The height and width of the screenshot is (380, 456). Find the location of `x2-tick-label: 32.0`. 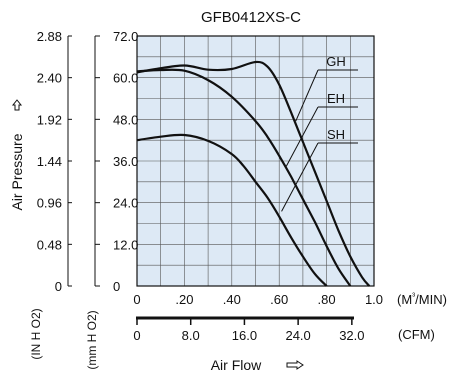

x2-tick-label: 32.0 is located at coordinates (351, 335).